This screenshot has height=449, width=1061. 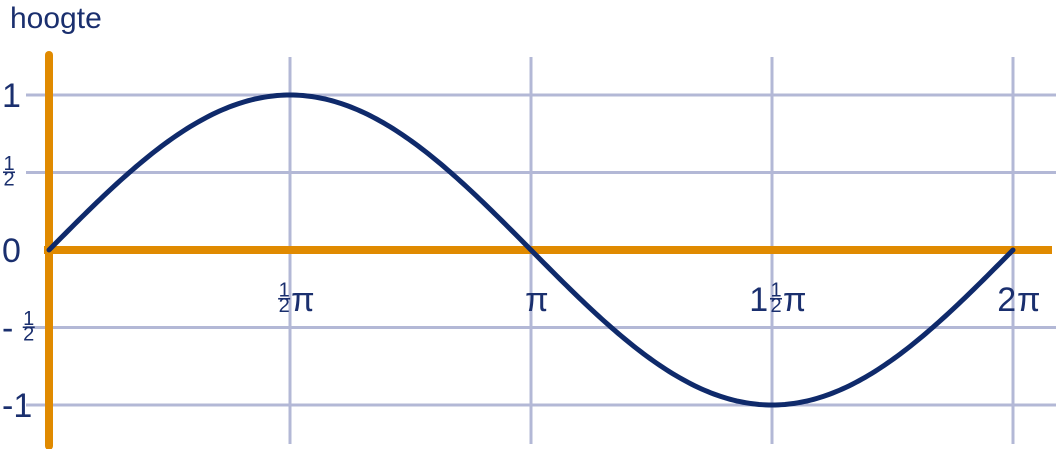 What do you see at coordinates (794, 300) in the screenshot?
I see `x-tick-label-2-part-2: π` at bounding box center [794, 300].